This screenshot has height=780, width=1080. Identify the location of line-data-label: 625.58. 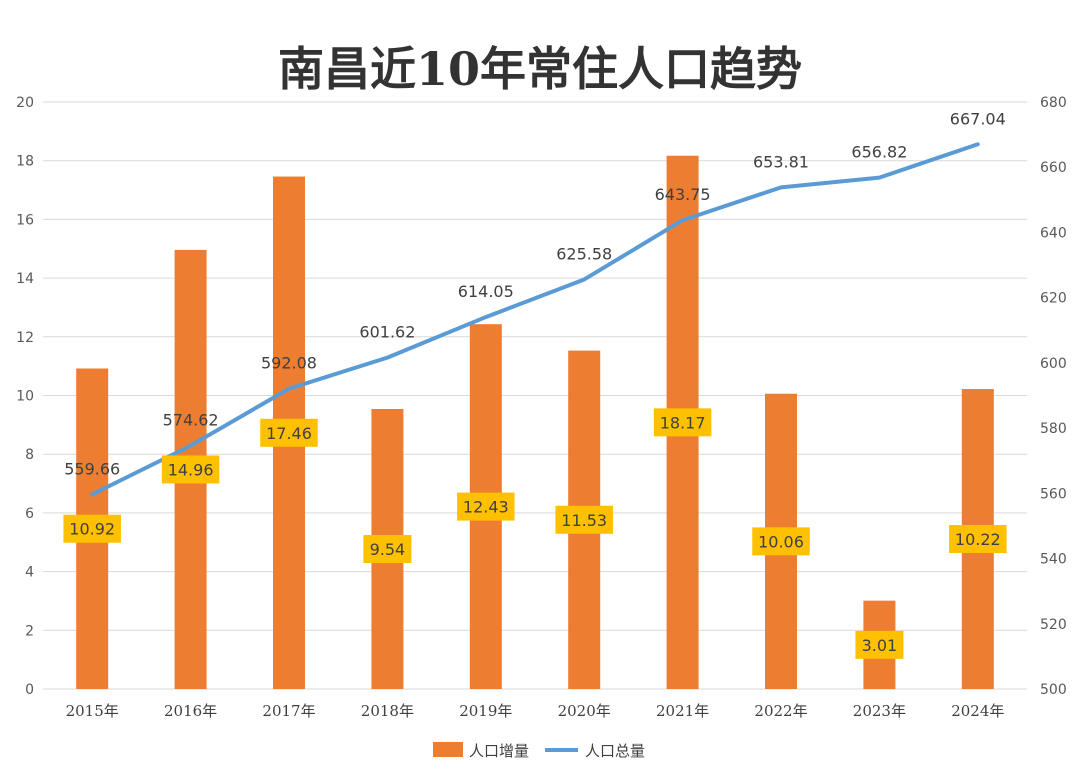
(584, 253).